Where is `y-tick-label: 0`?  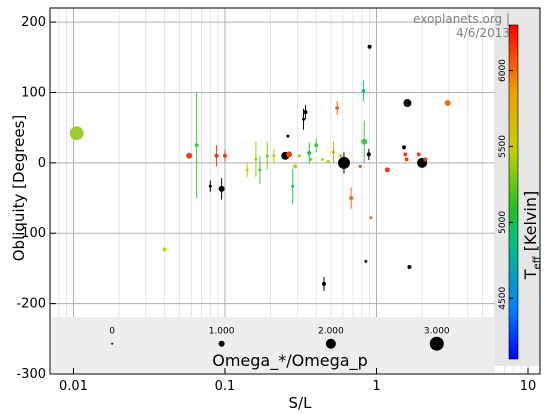 y-tick-label: 0 is located at coordinates (42, 163).